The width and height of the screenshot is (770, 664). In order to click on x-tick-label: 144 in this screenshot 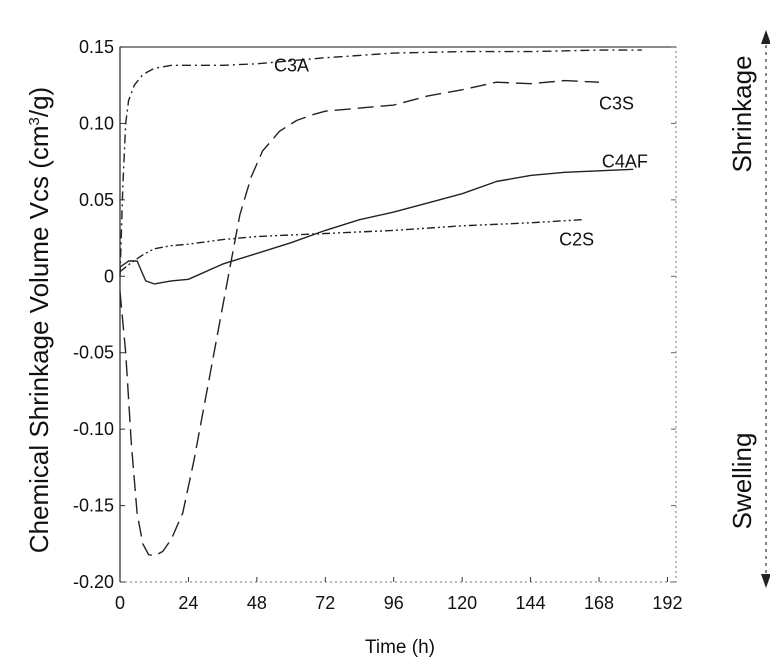, I will do `click(531, 603)`.